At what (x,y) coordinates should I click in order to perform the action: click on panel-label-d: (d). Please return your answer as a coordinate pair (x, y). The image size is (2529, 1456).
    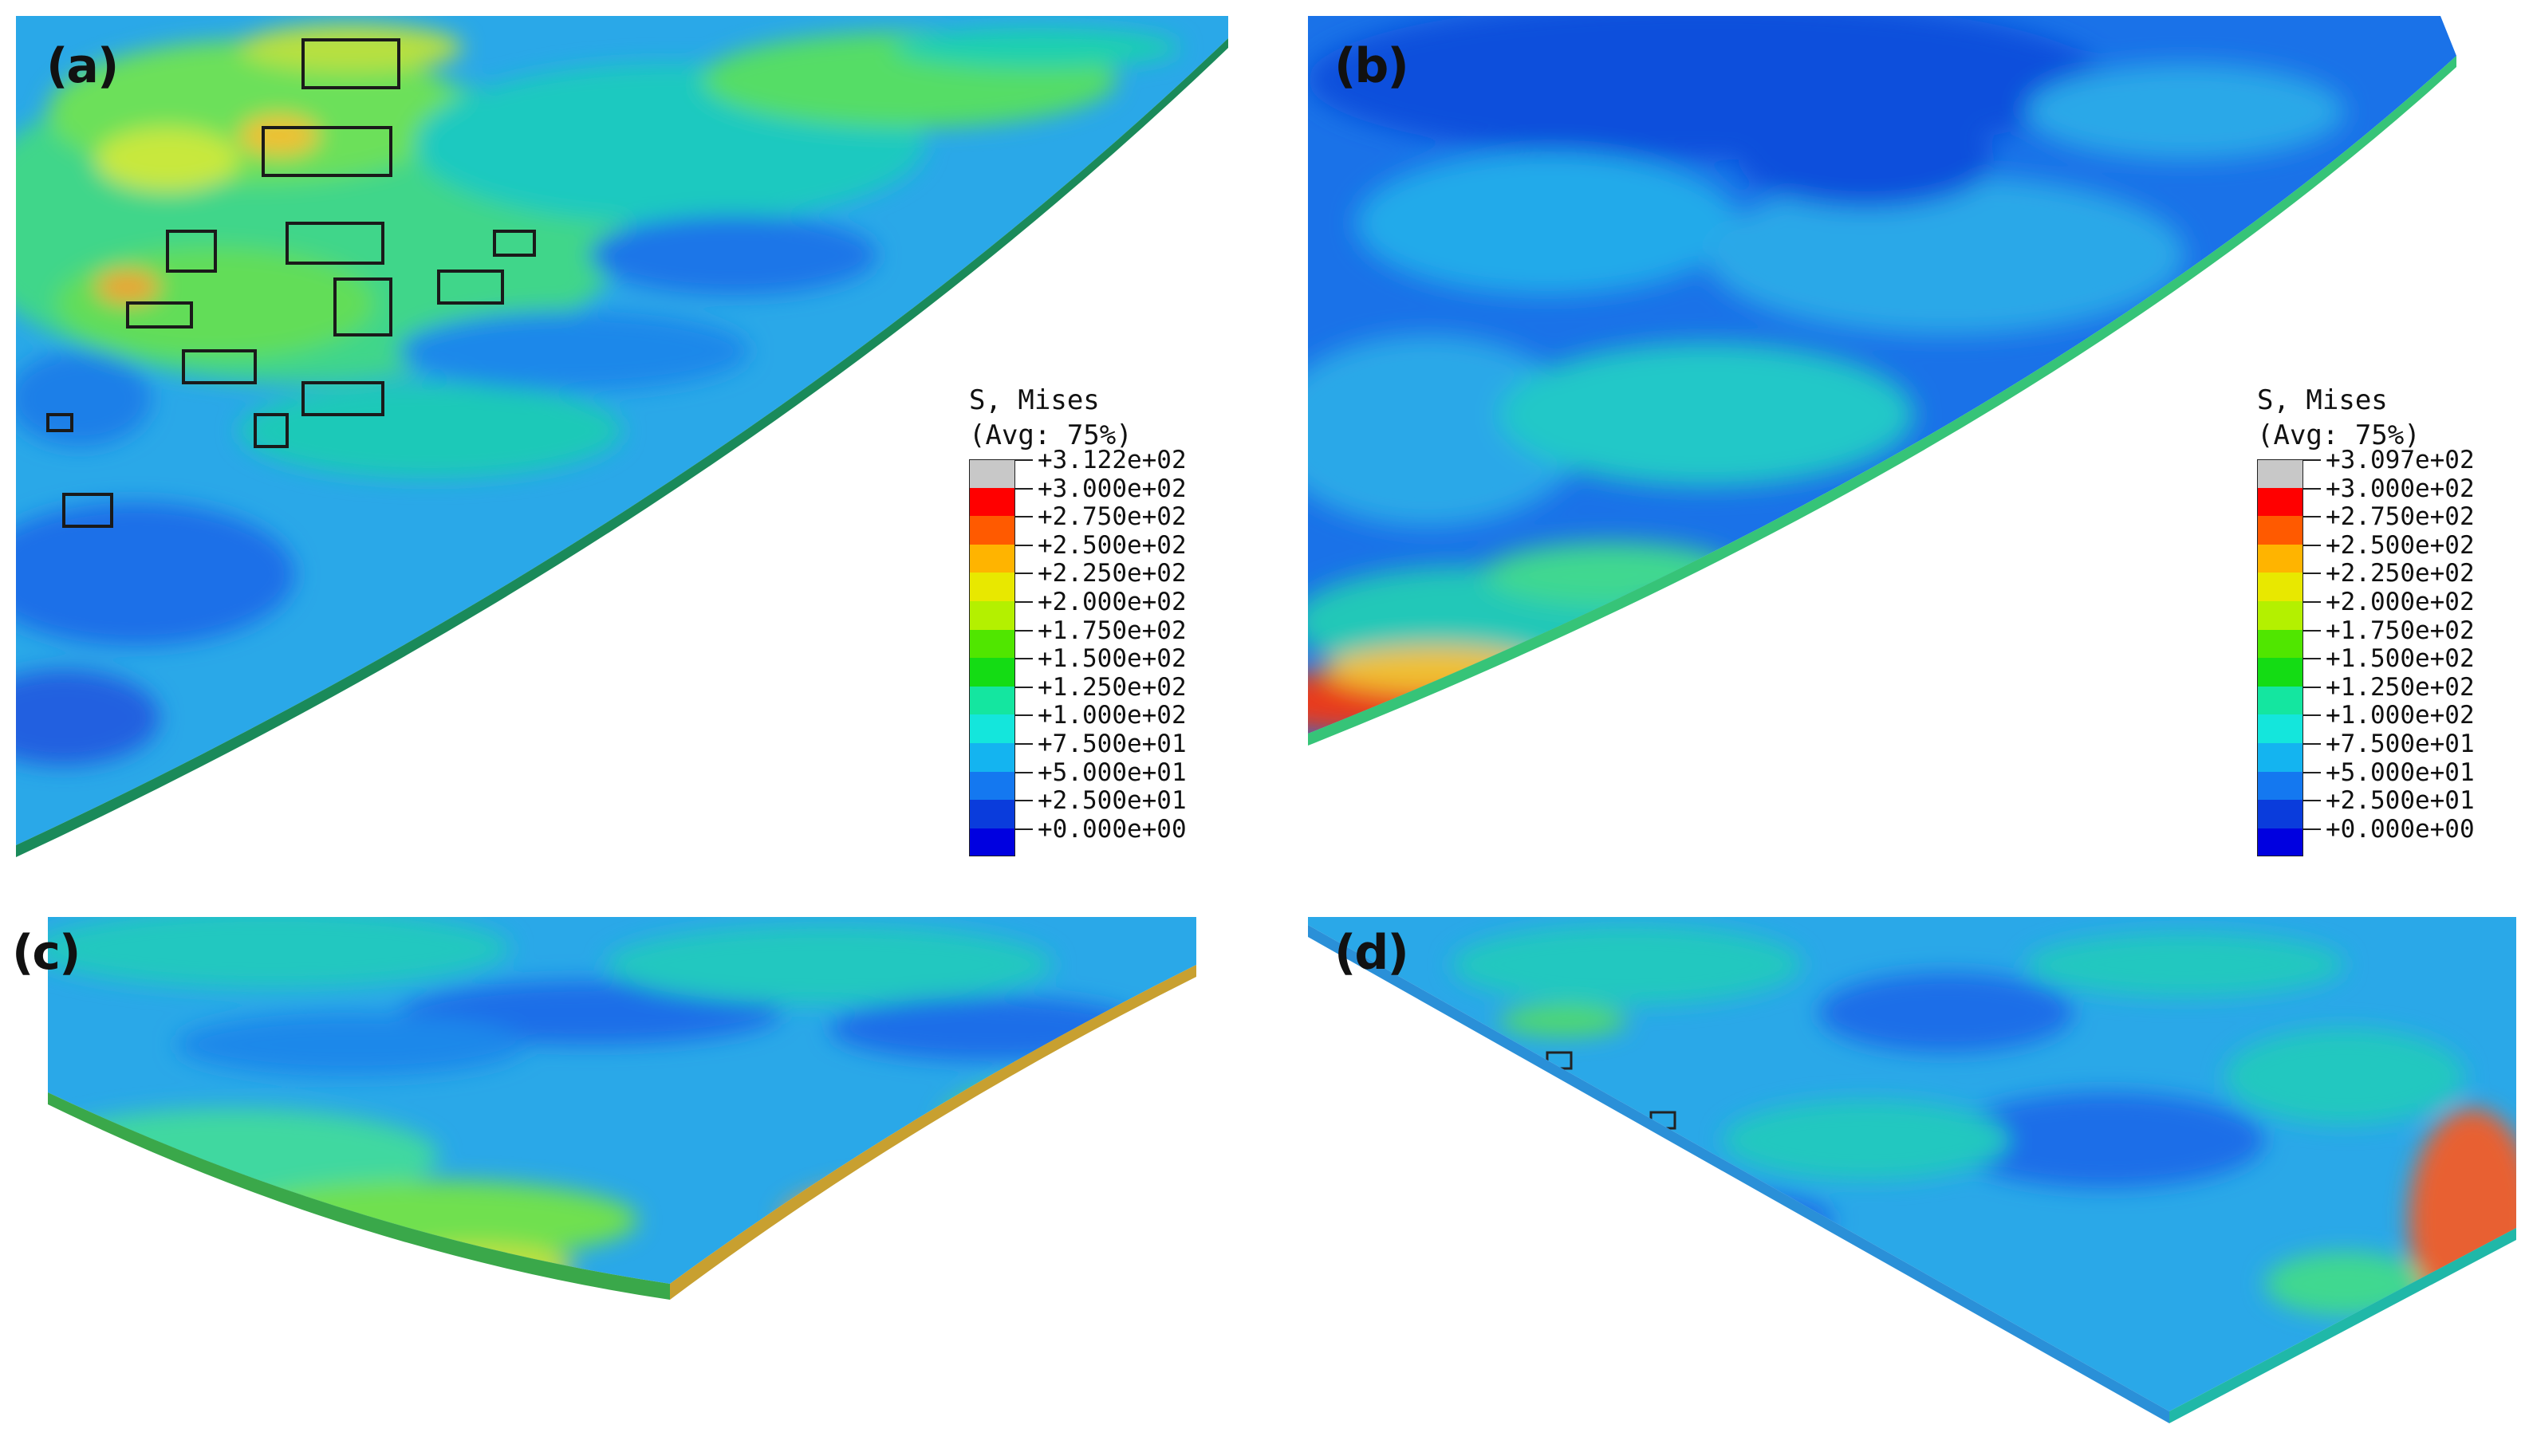
    Looking at the image, I should click on (1371, 953).